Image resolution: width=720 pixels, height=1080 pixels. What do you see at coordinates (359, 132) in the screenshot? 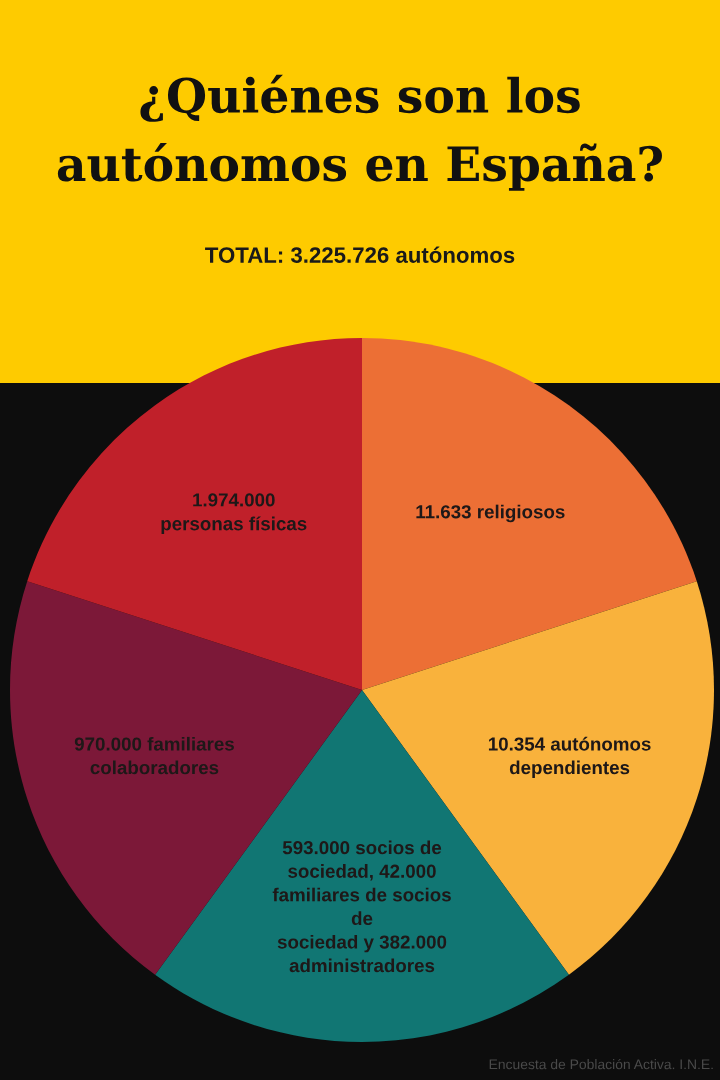
I see `chart-title: ¿Quiénes son los autónomos en España?` at bounding box center [359, 132].